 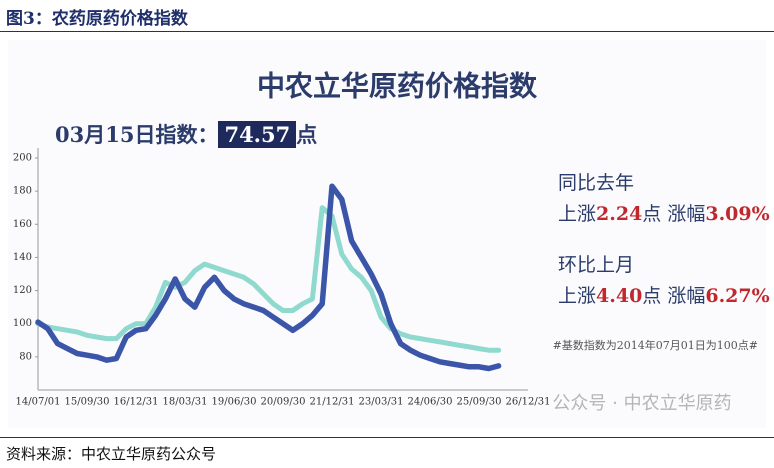 What do you see at coordinates (111, 454) in the screenshot?
I see `source: 资料来源：中农立华原药公众号` at bounding box center [111, 454].